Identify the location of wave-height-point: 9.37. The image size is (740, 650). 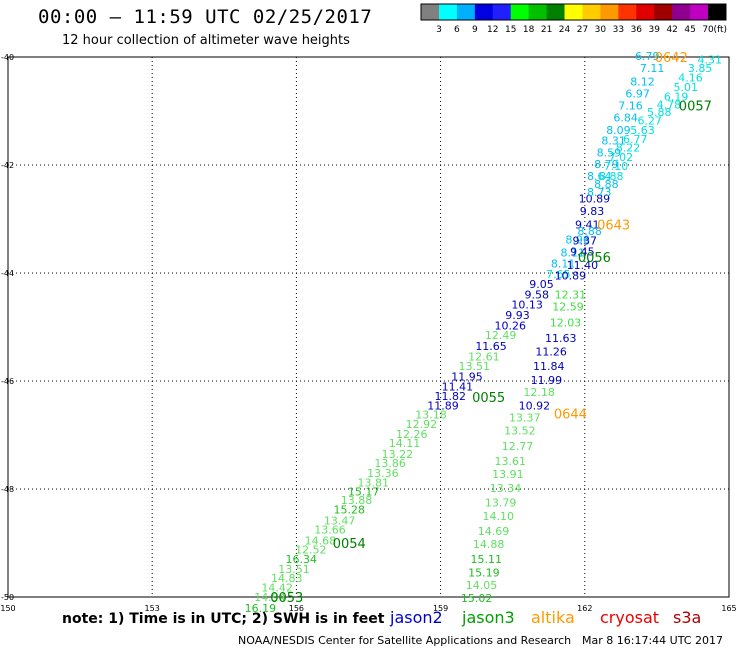
(585, 241).